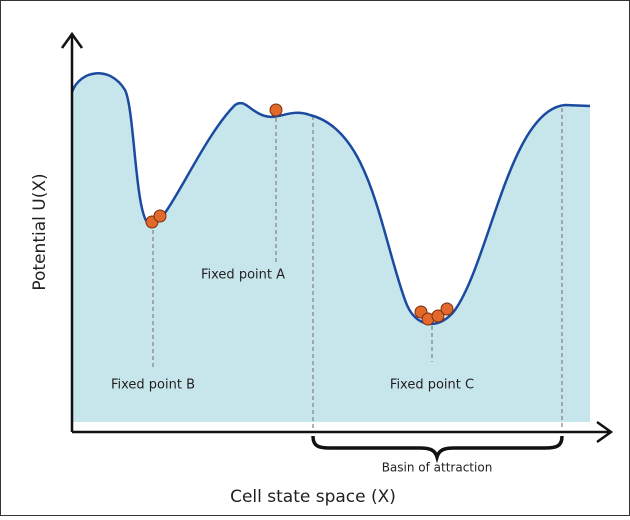 The image size is (630, 520). What do you see at coordinates (40, 231) in the screenshot?
I see `y-axis-label: Potential U(X)` at bounding box center [40, 231].